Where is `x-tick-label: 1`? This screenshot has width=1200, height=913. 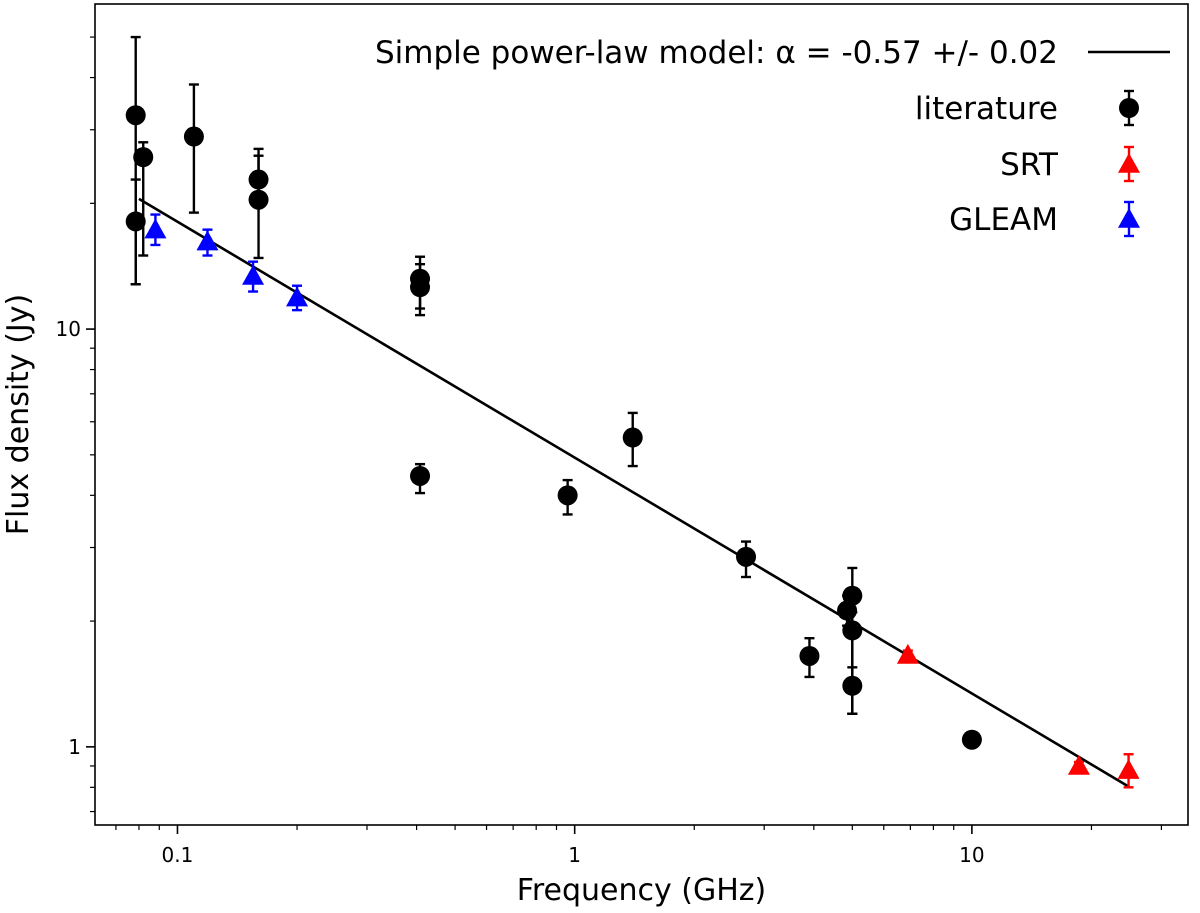 x-tick-label: 1 is located at coordinates (574, 855).